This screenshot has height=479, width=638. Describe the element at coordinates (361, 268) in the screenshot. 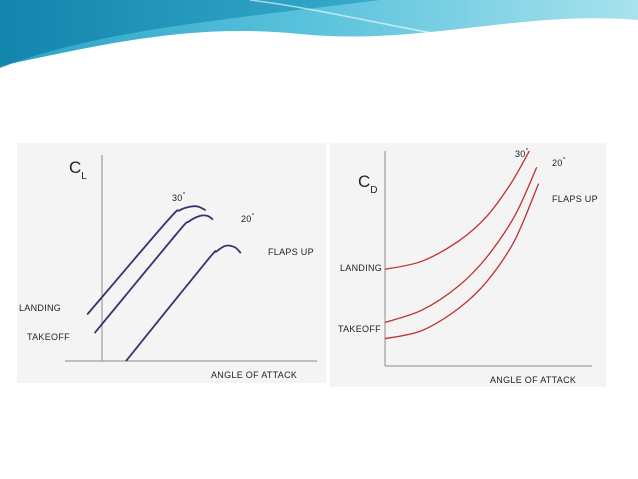

I see `cd-landing-label: LANDING` at that location.